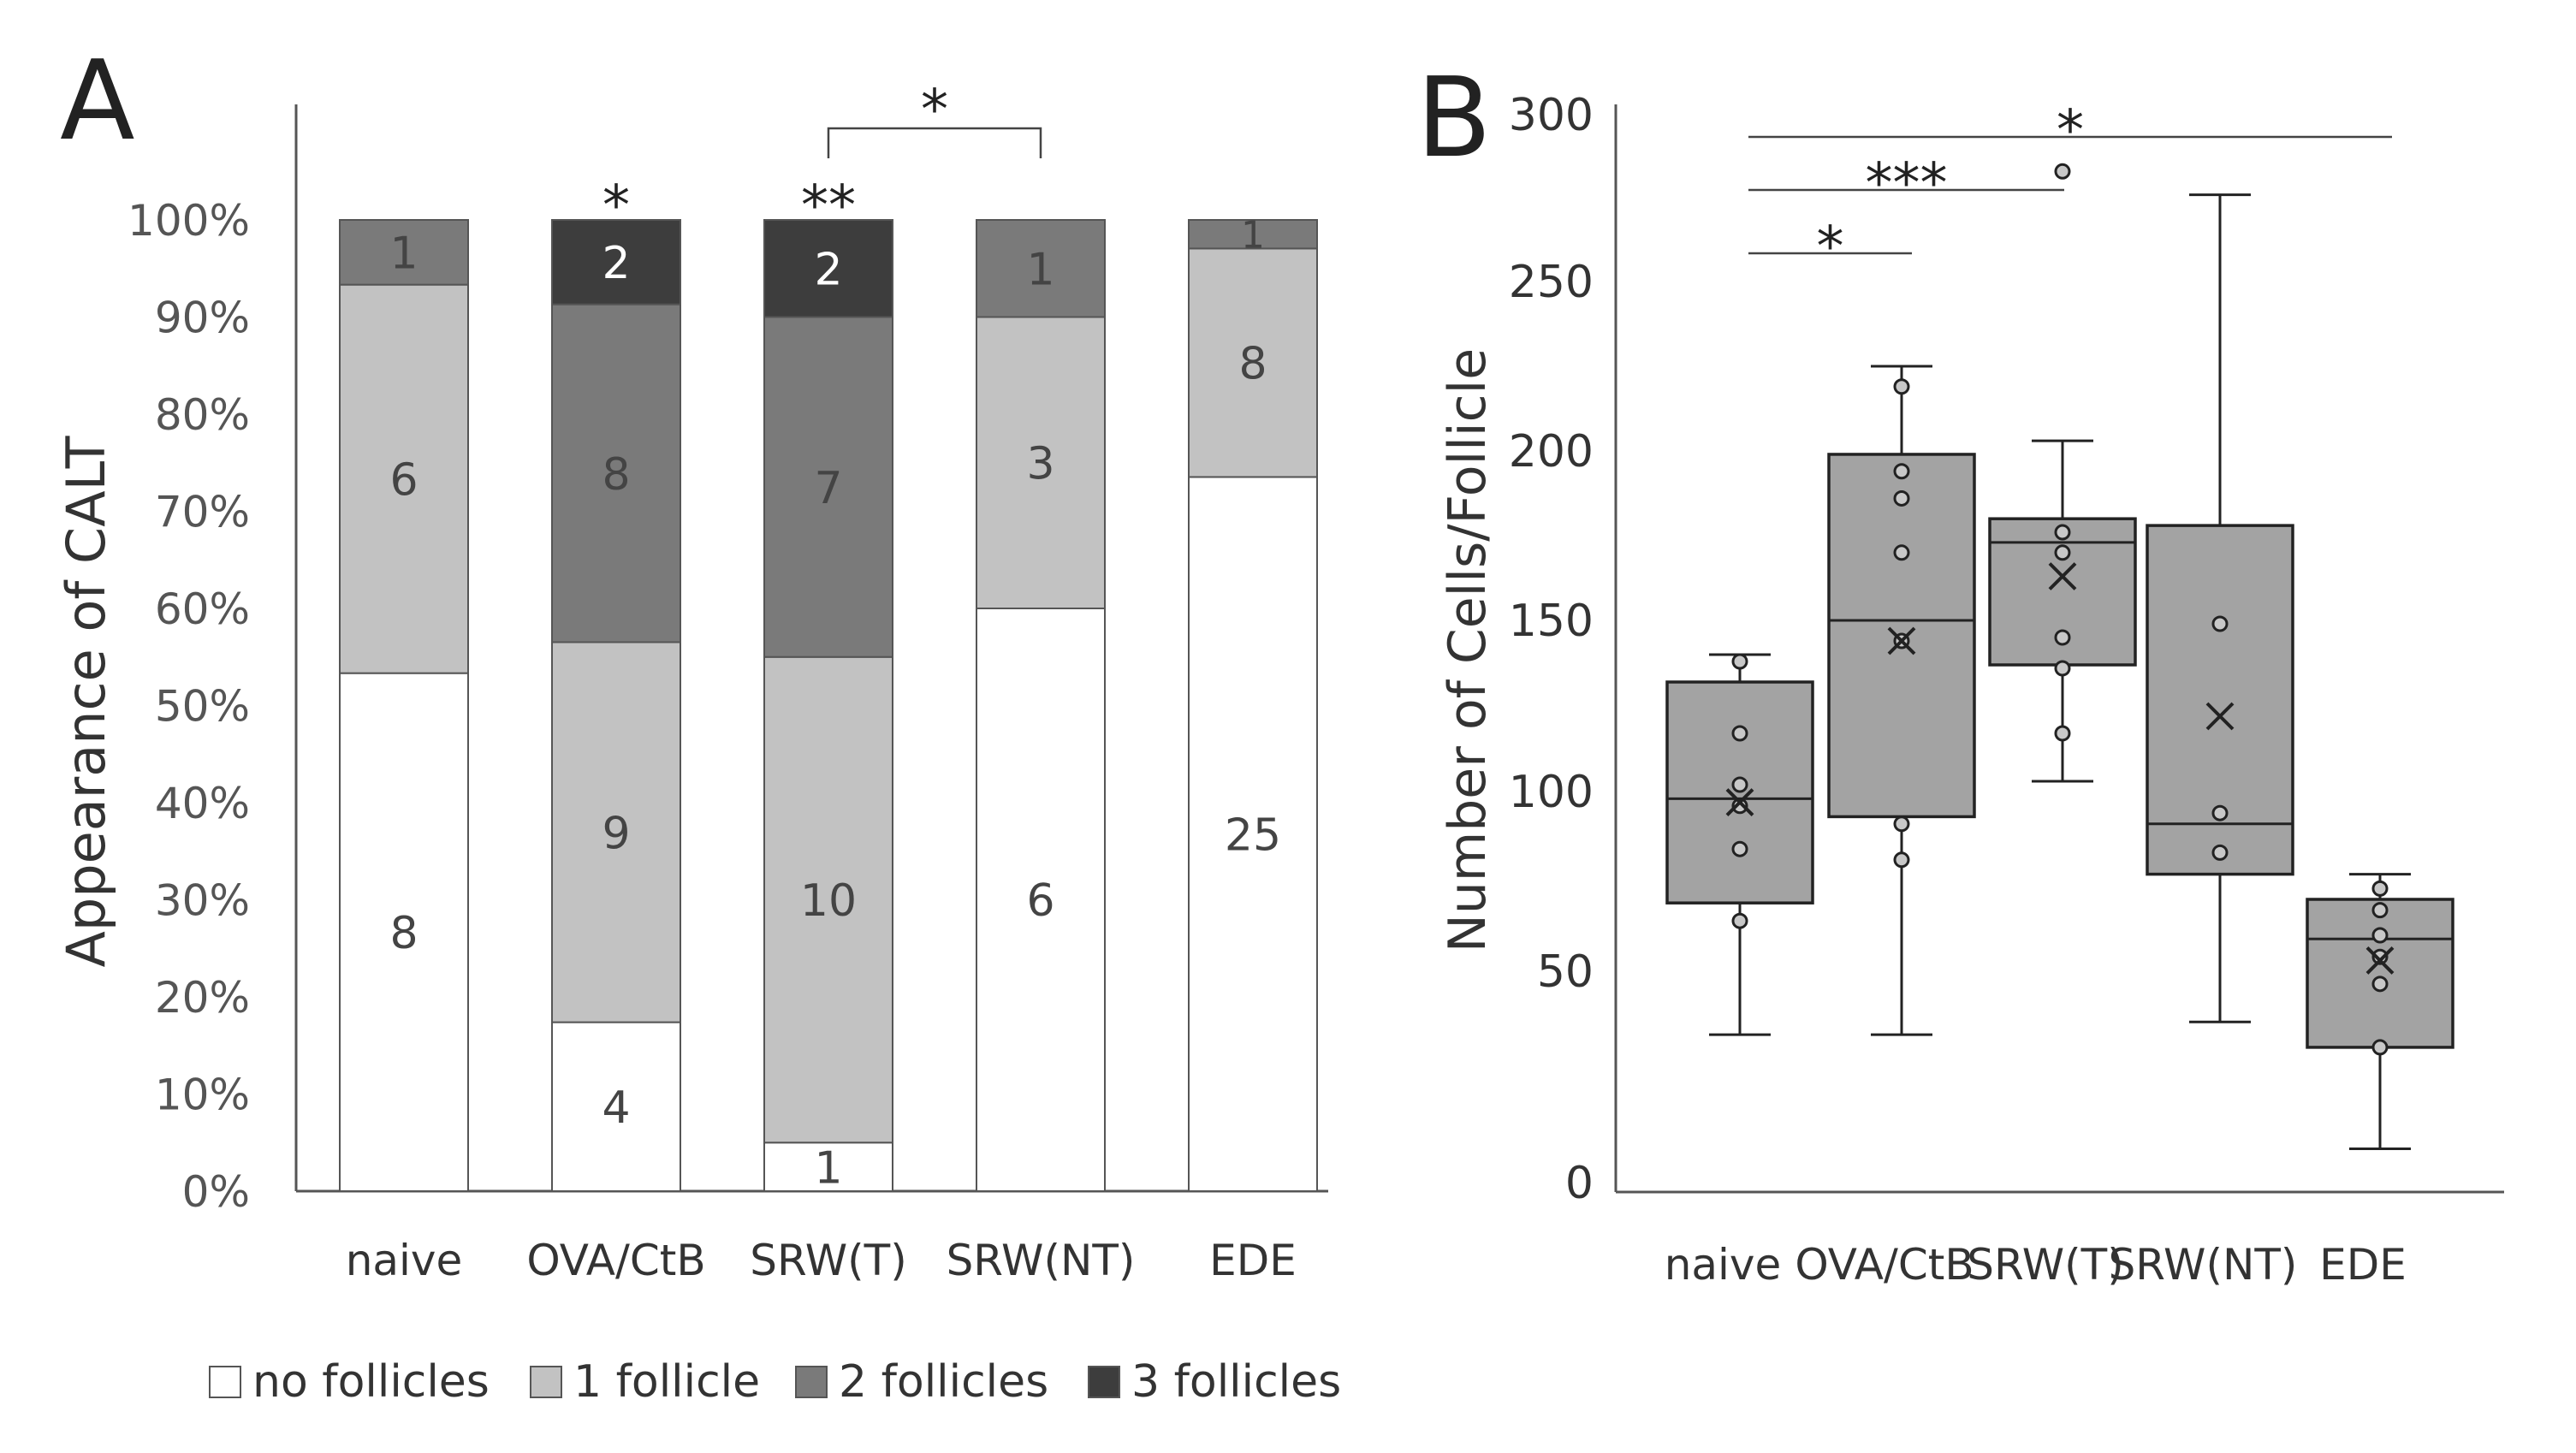 The image size is (2576, 1453). I want to click on legend-label: 3 follicles, so click(1236, 1382).